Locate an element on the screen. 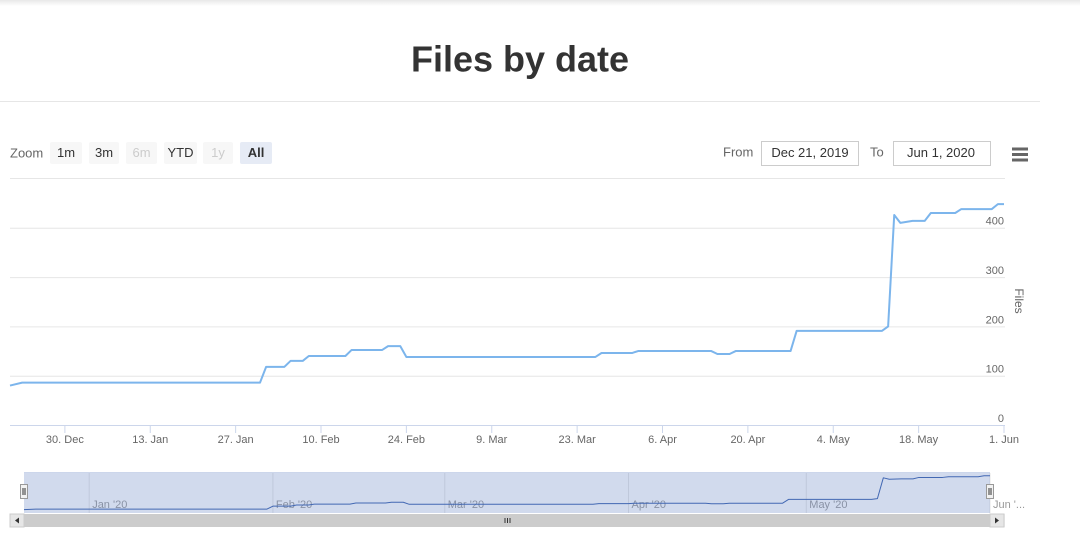 Image resolution: width=1080 pixels, height=554 pixels. zoom-label: Zoom is located at coordinates (26, 152).